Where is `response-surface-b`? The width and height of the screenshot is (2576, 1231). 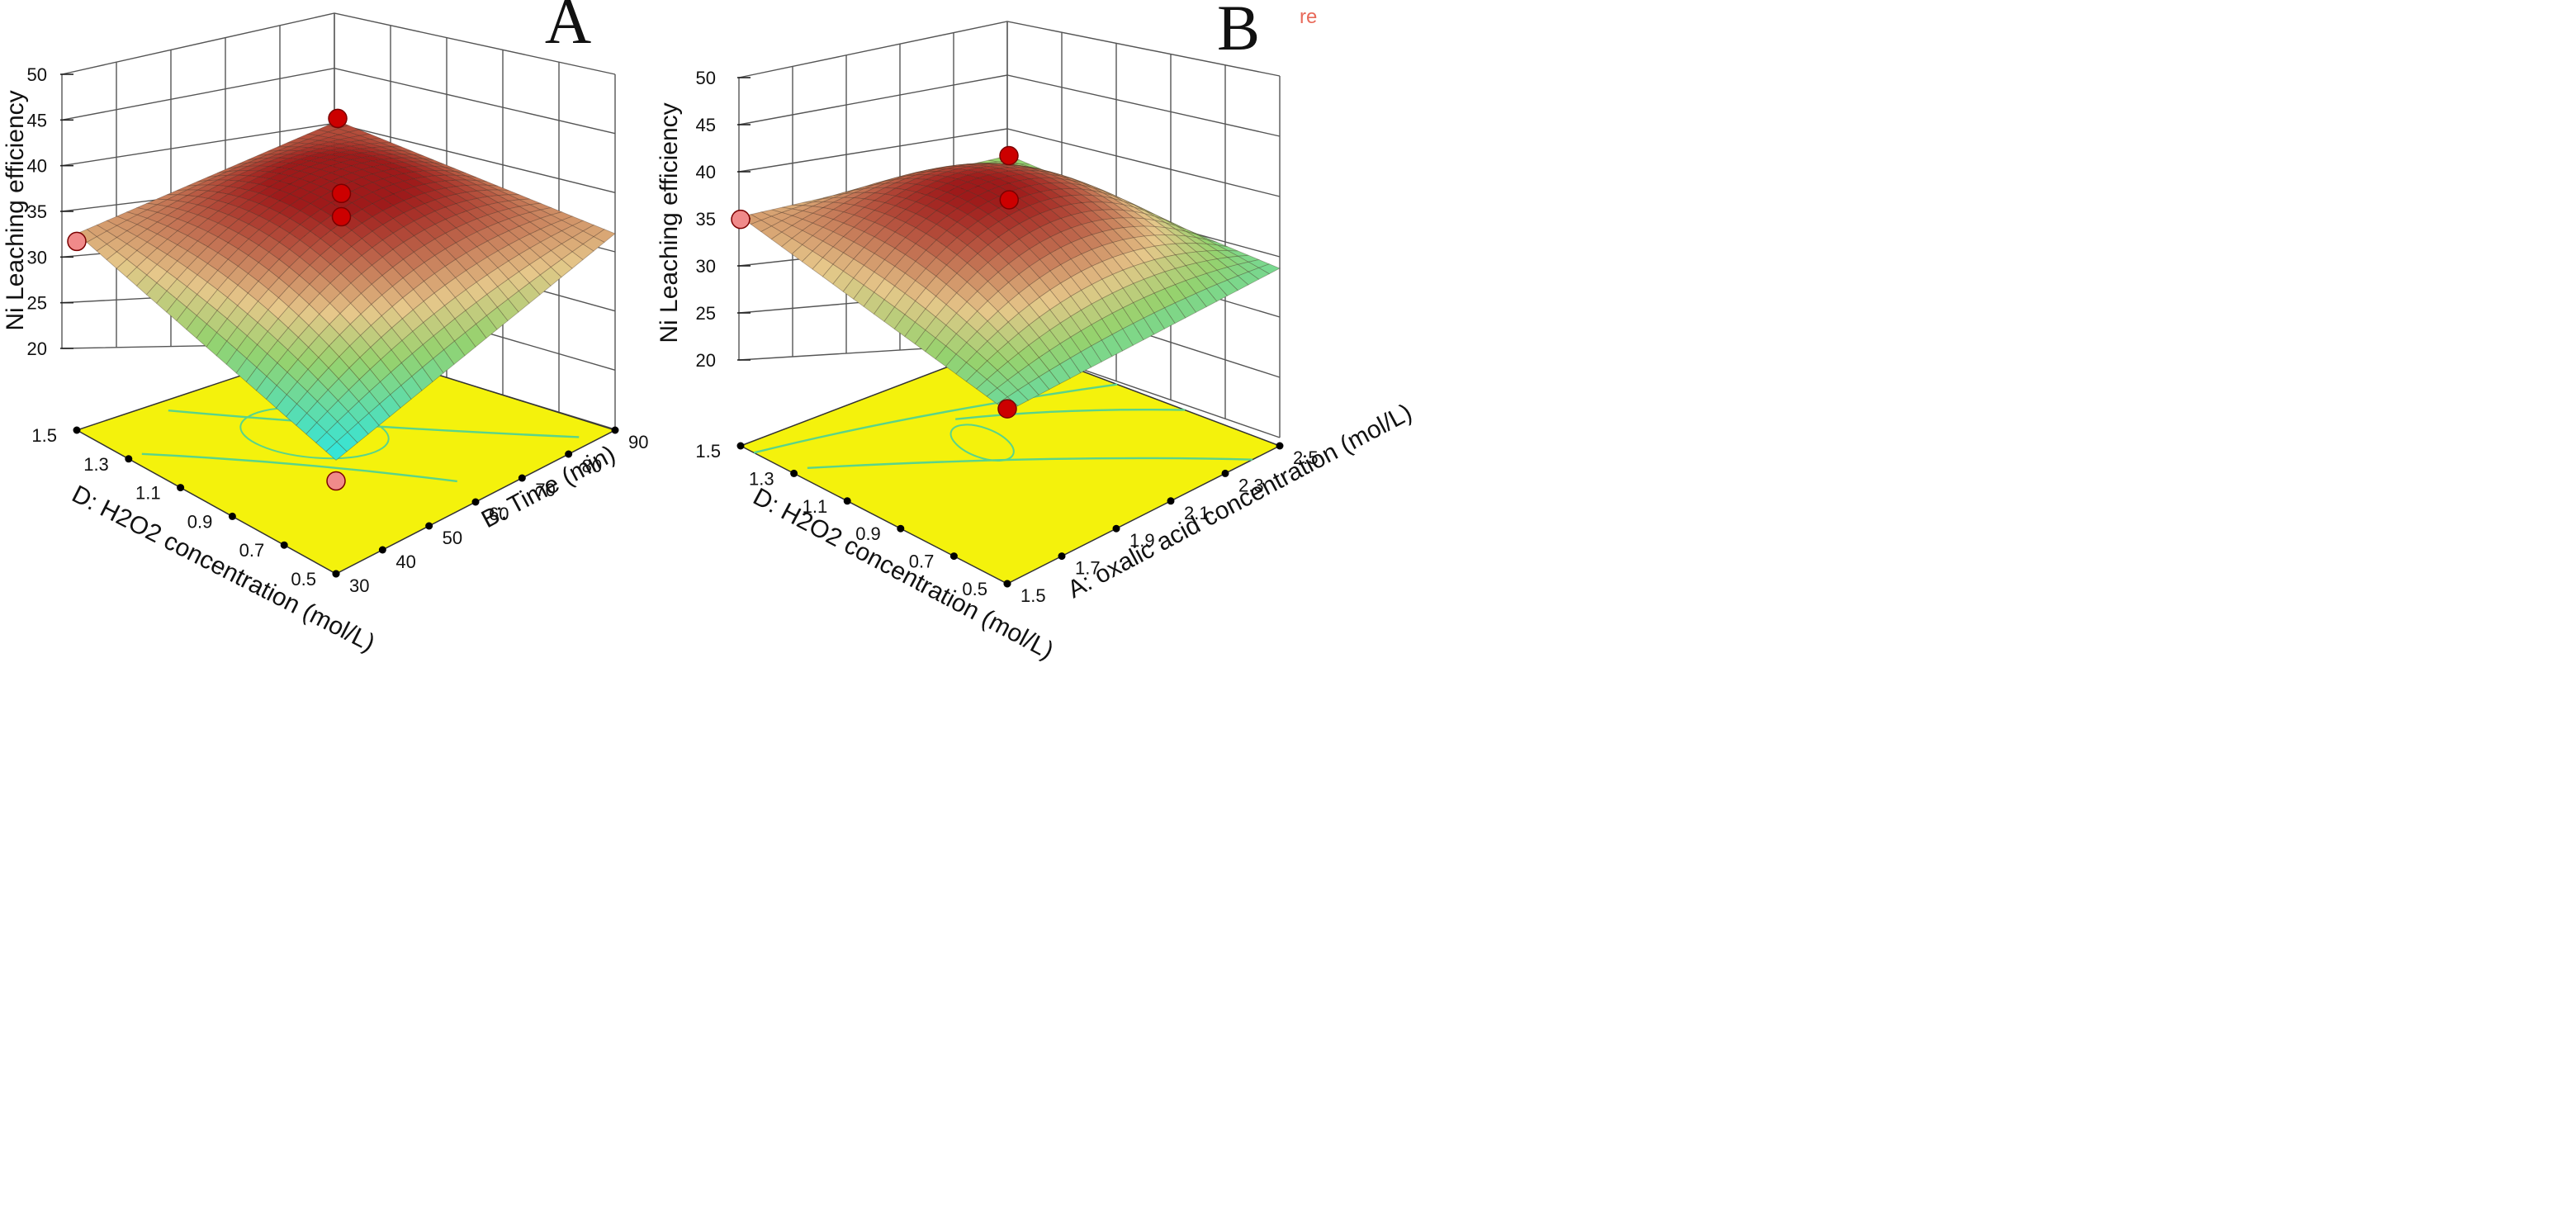 response-surface-b is located at coordinates (1010, 283).